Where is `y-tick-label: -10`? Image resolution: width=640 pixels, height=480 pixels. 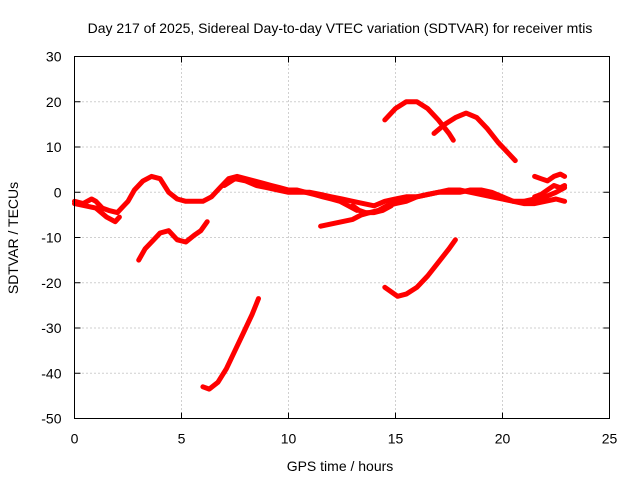
y-tick-label: -10 is located at coordinates (51, 238).